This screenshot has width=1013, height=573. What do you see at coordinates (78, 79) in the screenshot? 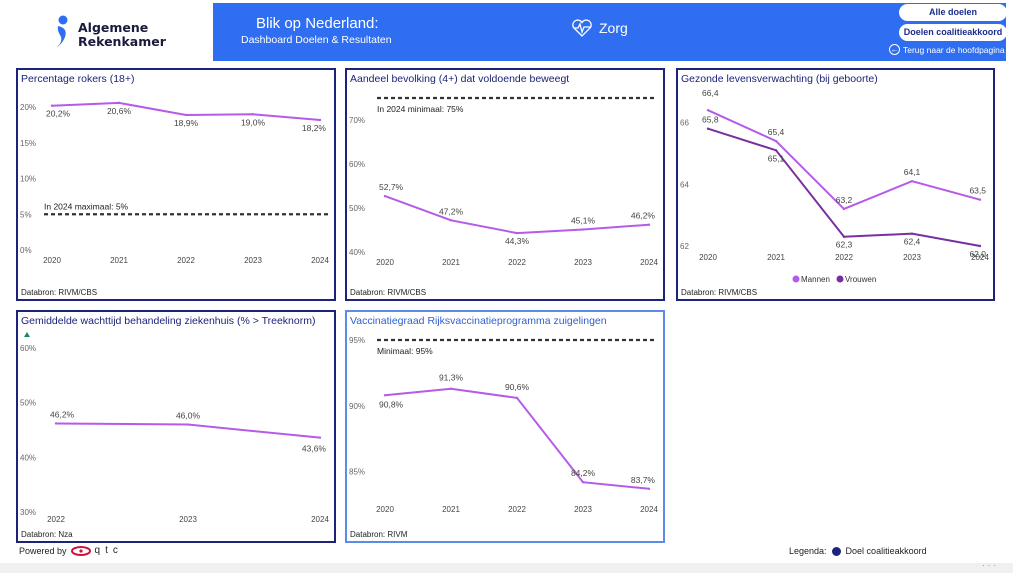
I see `card-title: Percentage rokers (18+)` at bounding box center [78, 79].